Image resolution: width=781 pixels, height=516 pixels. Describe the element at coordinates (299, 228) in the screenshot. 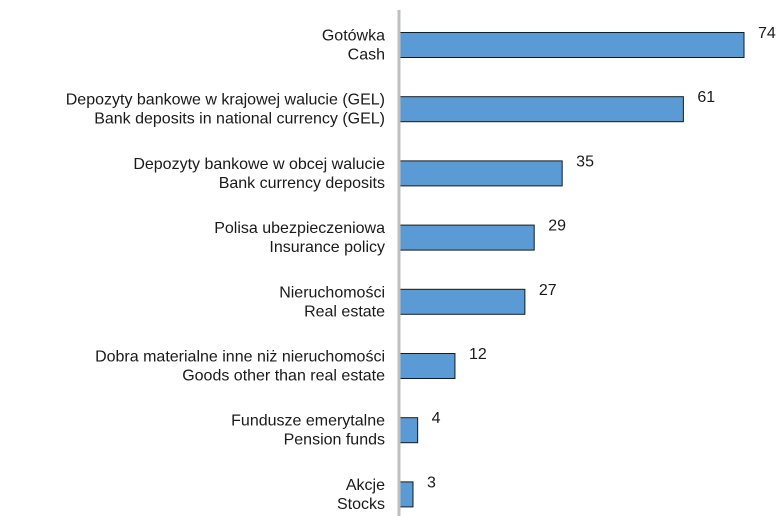

I see `category-label-line1: Polisa ubezpieczeniowa` at that location.